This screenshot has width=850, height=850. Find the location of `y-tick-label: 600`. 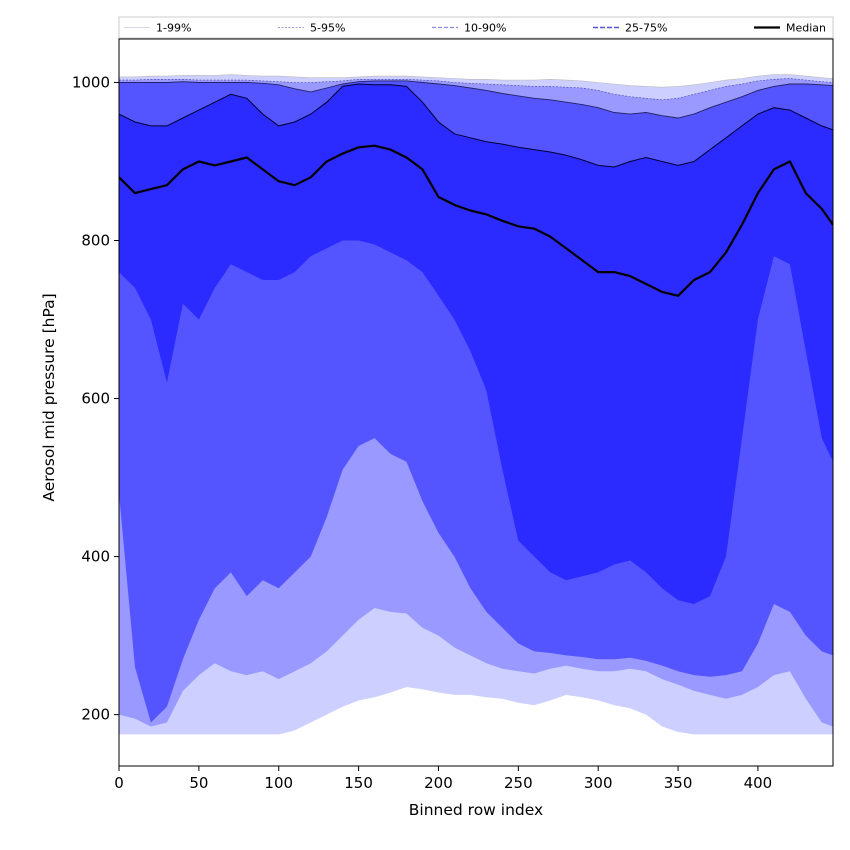

y-tick-label: 600 is located at coordinates (95, 399).